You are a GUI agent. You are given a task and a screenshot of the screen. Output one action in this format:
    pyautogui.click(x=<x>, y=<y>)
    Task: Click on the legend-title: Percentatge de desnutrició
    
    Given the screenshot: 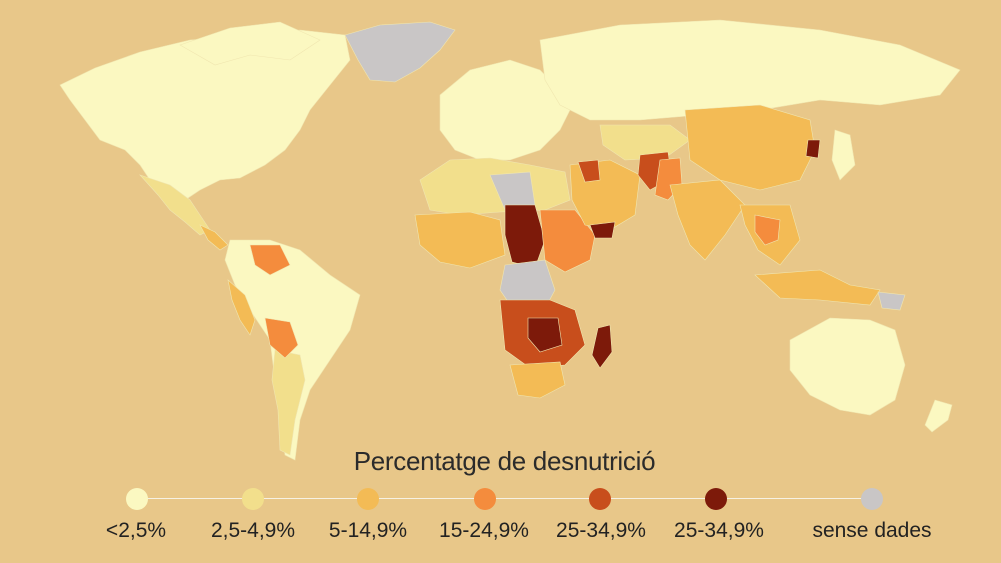 What is the action you would take?
    pyautogui.click(x=504, y=461)
    